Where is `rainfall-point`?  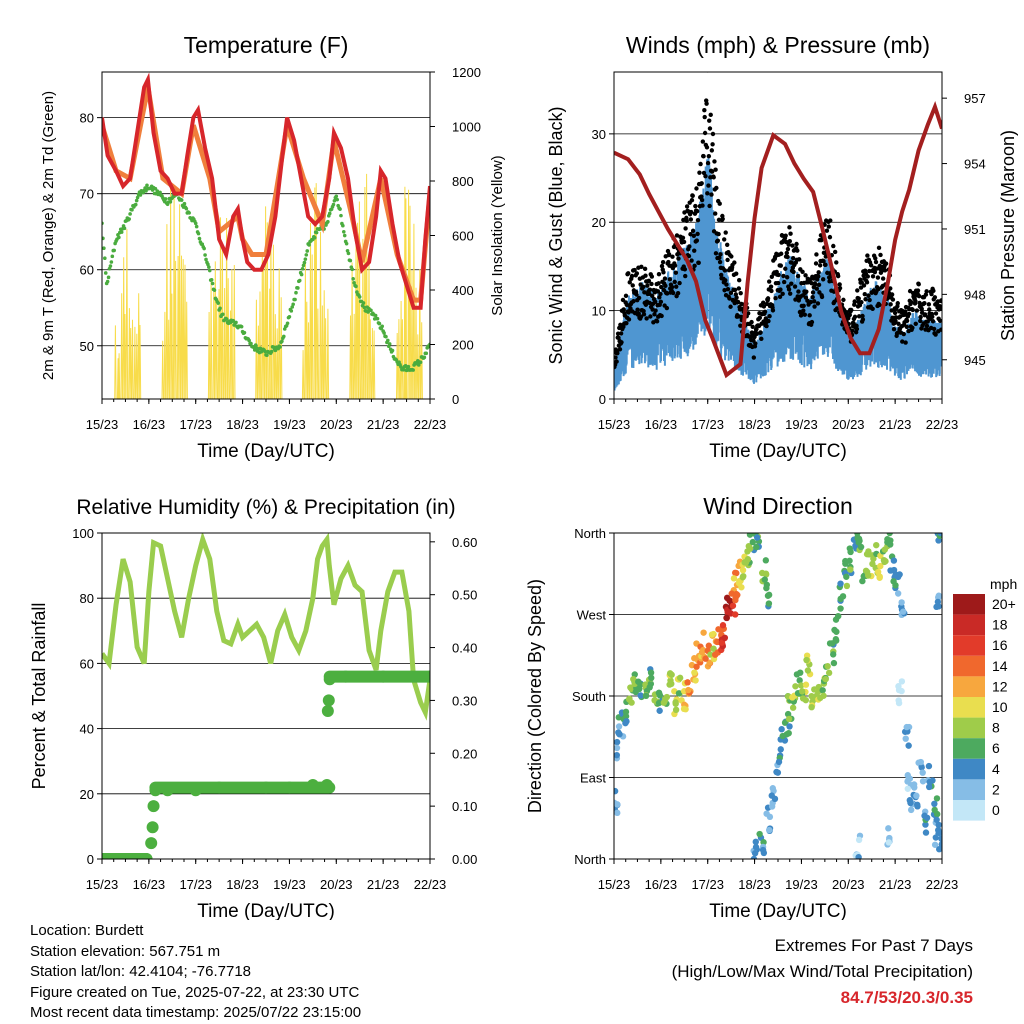 rainfall-point is located at coordinates (327, 710).